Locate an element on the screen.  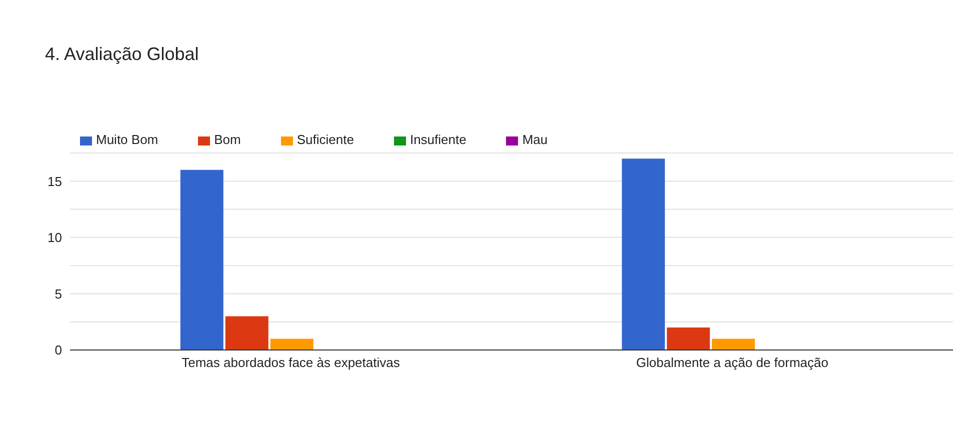
y-tick-label: 15 is located at coordinates (55, 181).